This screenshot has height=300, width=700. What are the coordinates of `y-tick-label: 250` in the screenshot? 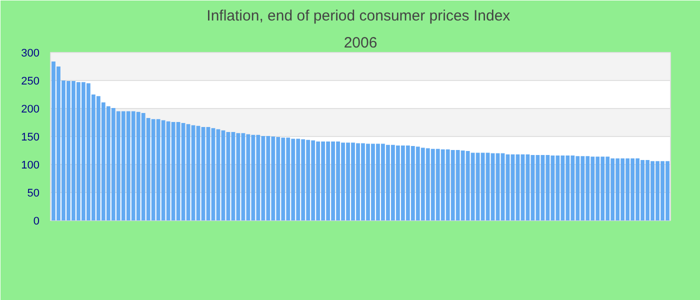 It's located at (30, 82).